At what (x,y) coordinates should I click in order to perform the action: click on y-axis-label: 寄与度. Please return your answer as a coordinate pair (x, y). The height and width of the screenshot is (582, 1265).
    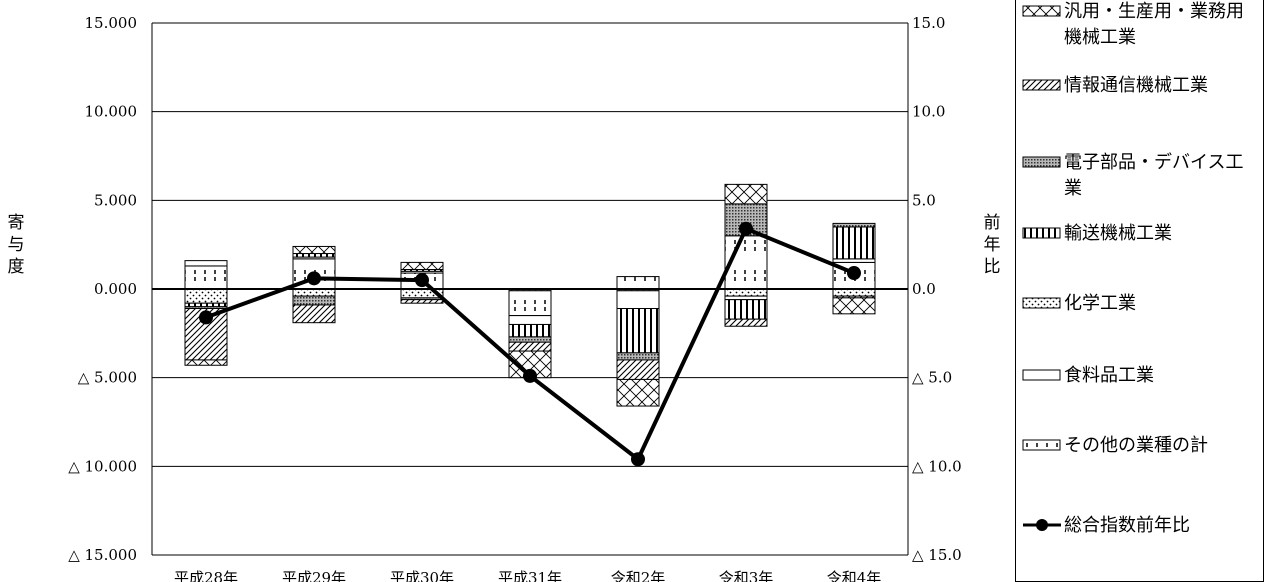
    Looking at the image, I should click on (16, 245).